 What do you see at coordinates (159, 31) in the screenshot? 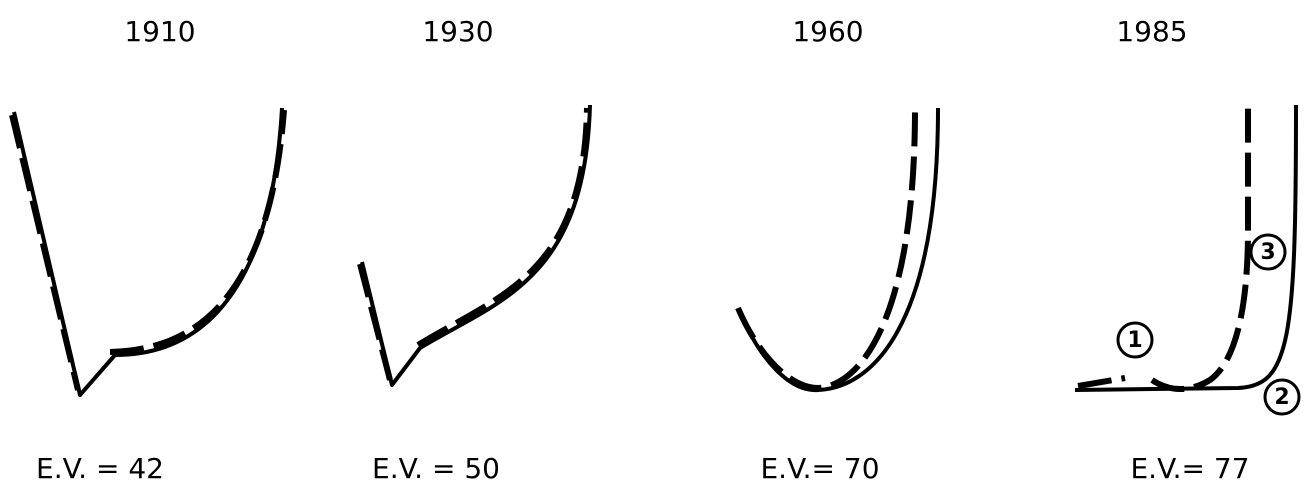
I see `year: 1910` at bounding box center [159, 31].